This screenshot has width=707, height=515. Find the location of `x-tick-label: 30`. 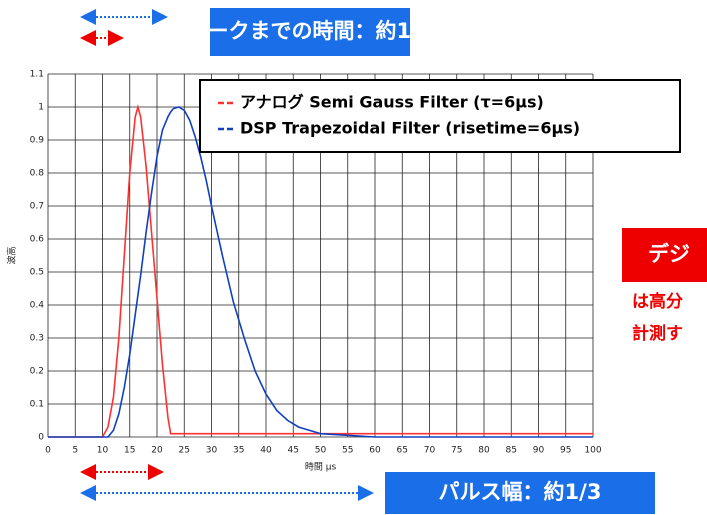

x-tick-label: 30 is located at coordinates (212, 451).